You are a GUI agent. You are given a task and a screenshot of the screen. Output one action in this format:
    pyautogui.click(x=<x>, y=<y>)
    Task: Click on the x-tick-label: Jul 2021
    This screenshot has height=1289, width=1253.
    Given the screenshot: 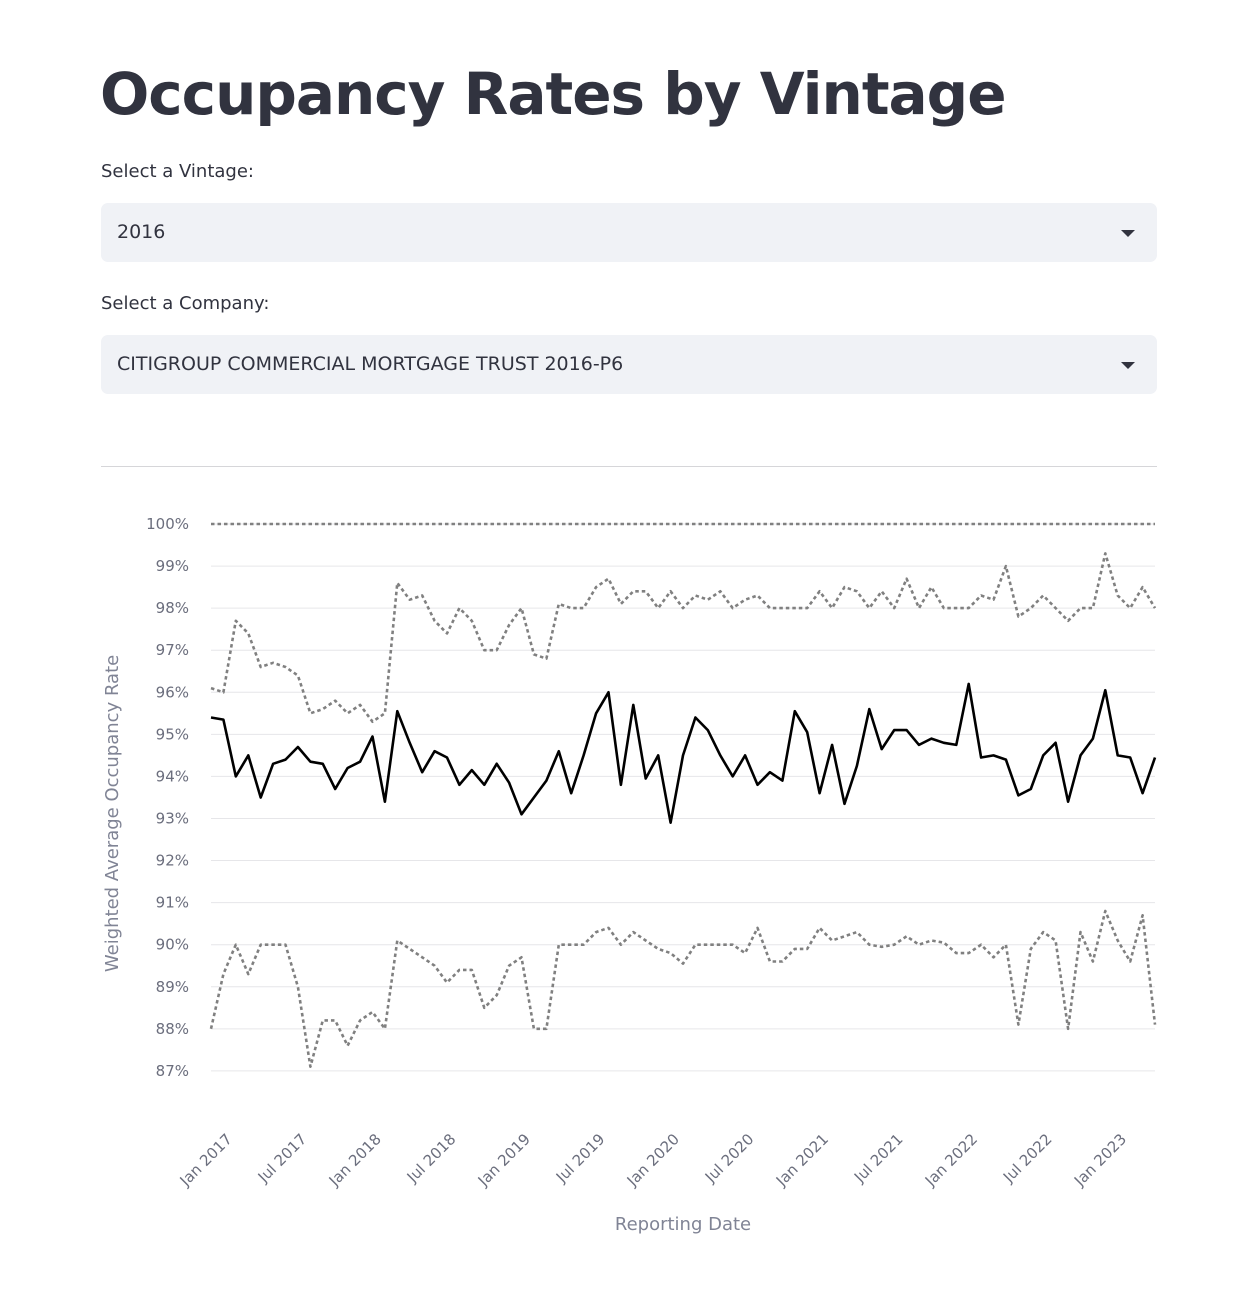 What is the action you would take?
    pyautogui.click(x=878, y=1158)
    